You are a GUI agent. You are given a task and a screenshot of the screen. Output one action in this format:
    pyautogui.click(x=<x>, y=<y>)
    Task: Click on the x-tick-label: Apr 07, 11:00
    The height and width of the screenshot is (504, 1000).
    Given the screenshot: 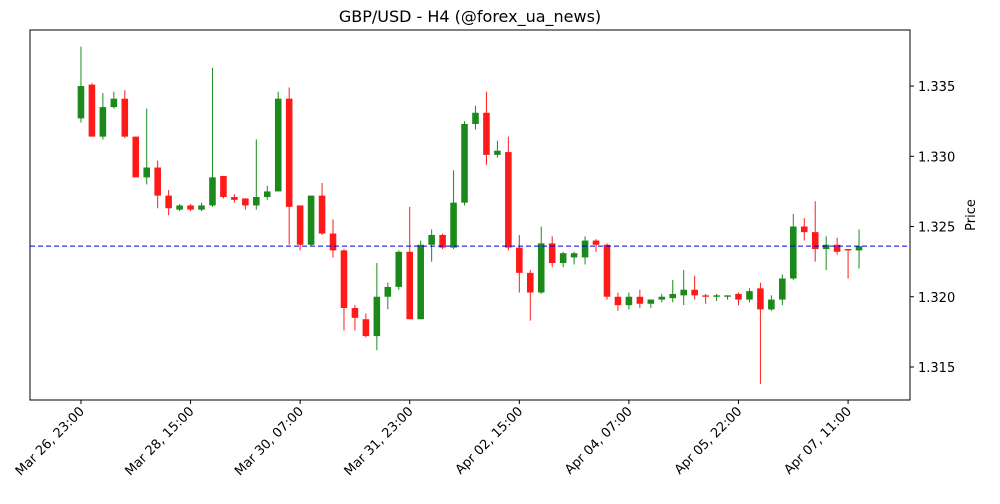 What is the action you would take?
    pyautogui.click(x=817, y=440)
    